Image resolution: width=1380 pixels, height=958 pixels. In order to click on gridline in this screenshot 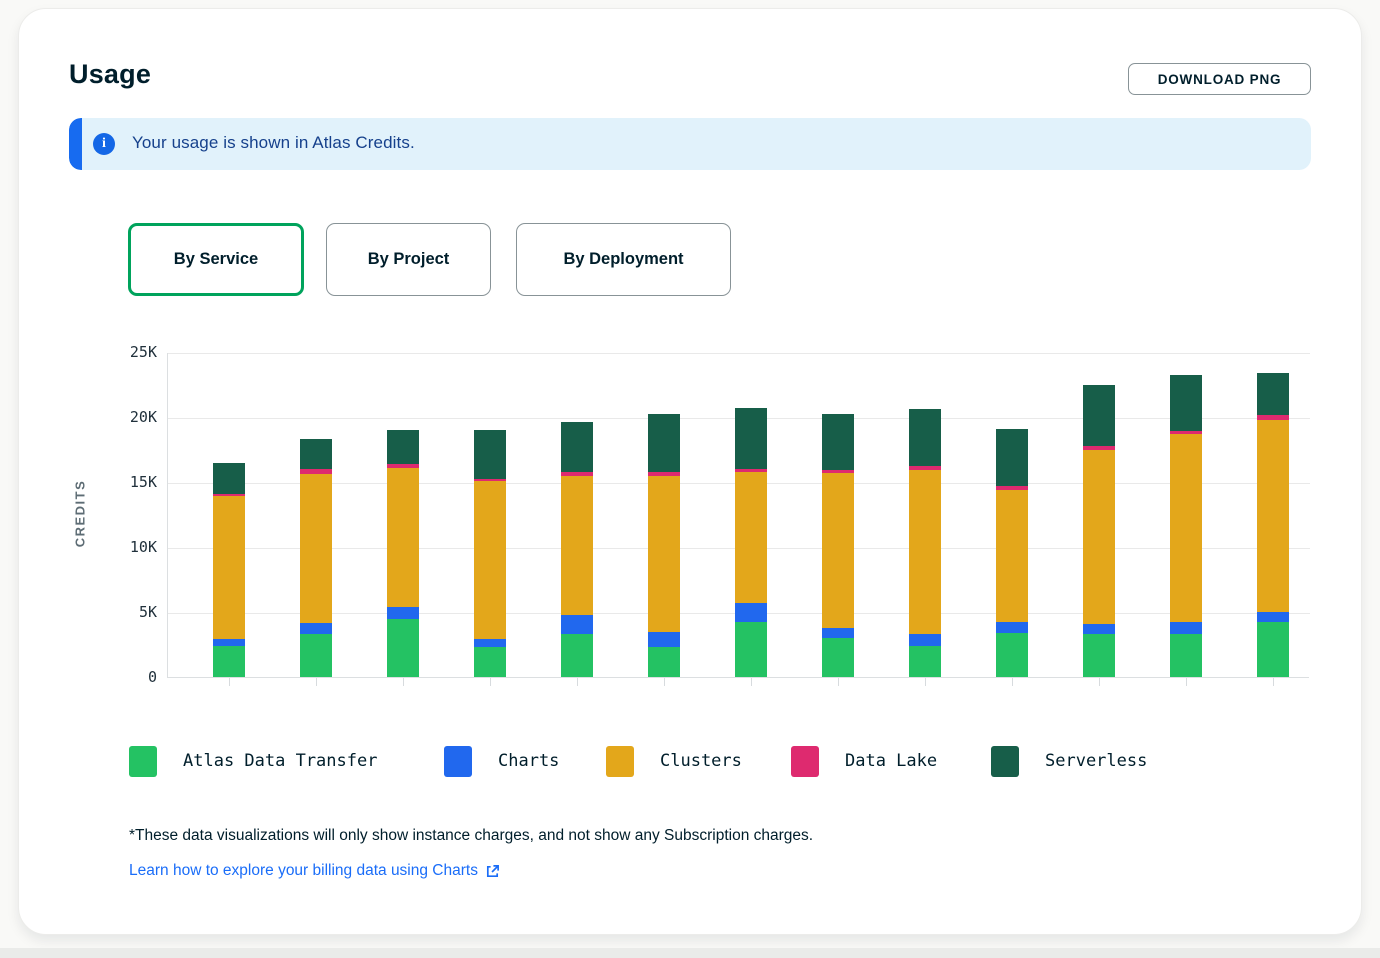, I will do `click(739, 353)`.